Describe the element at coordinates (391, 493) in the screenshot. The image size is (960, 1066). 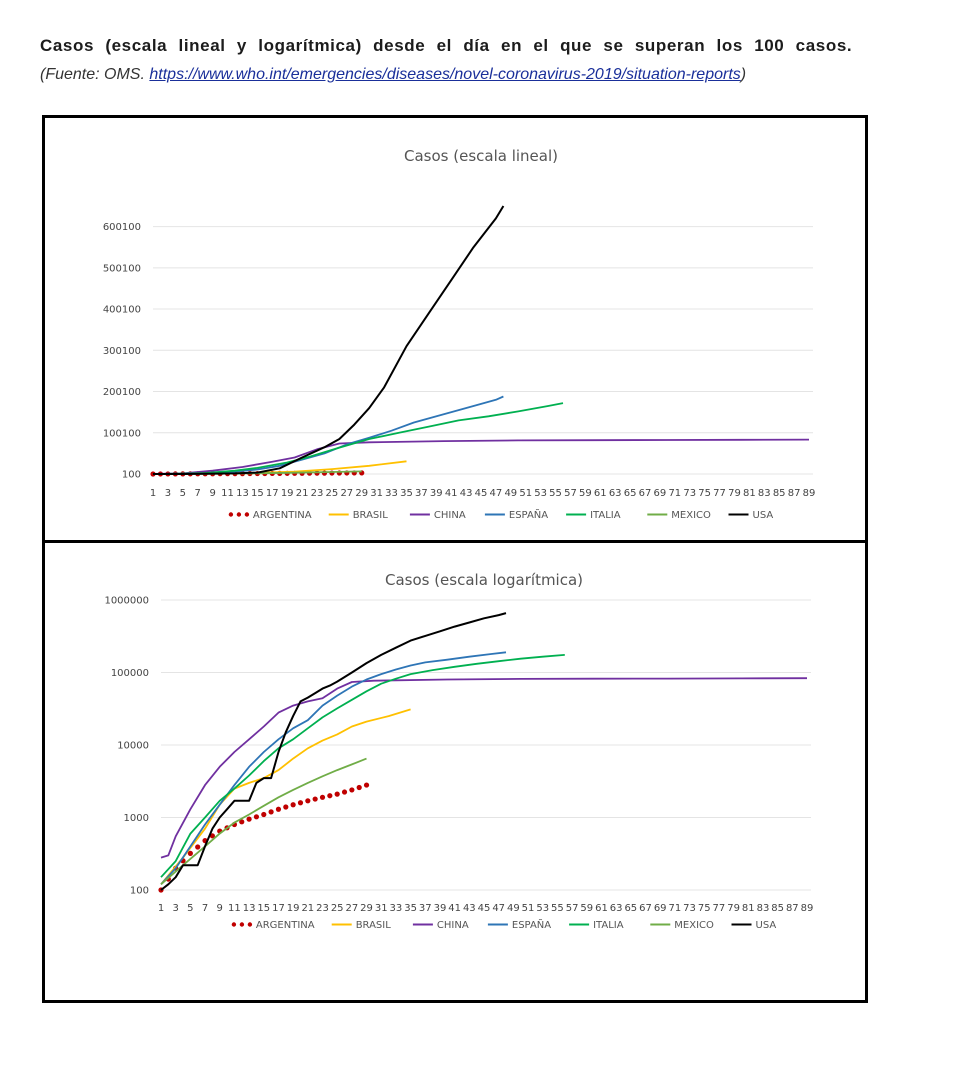
I see `linear-x-tick-label: 33` at that location.